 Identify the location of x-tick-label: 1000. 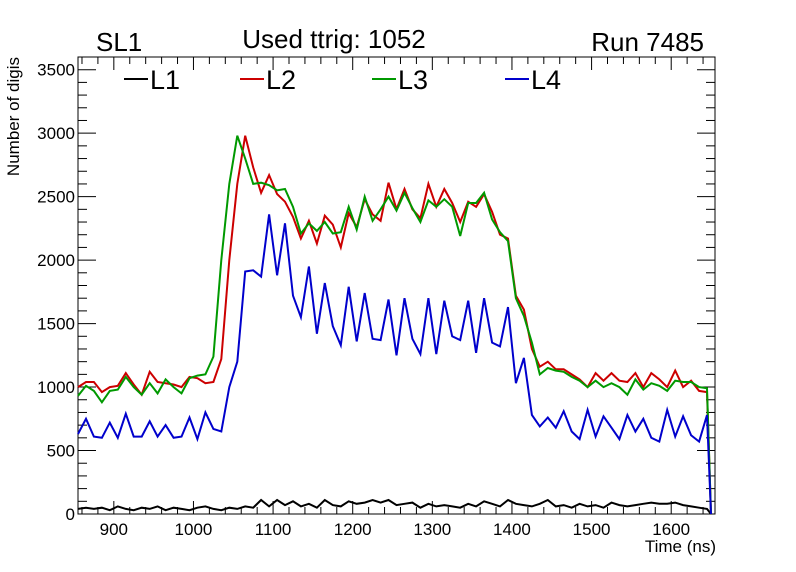
(194, 529).